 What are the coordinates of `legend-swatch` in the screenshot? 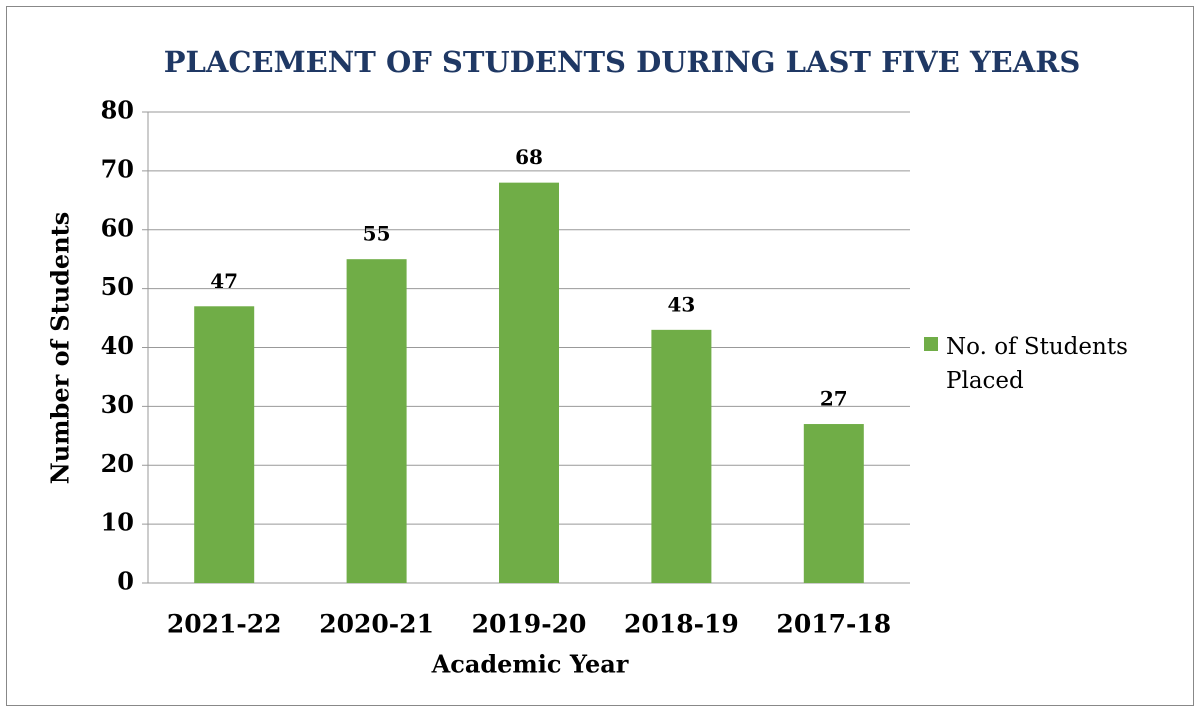 It's located at (931, 344).